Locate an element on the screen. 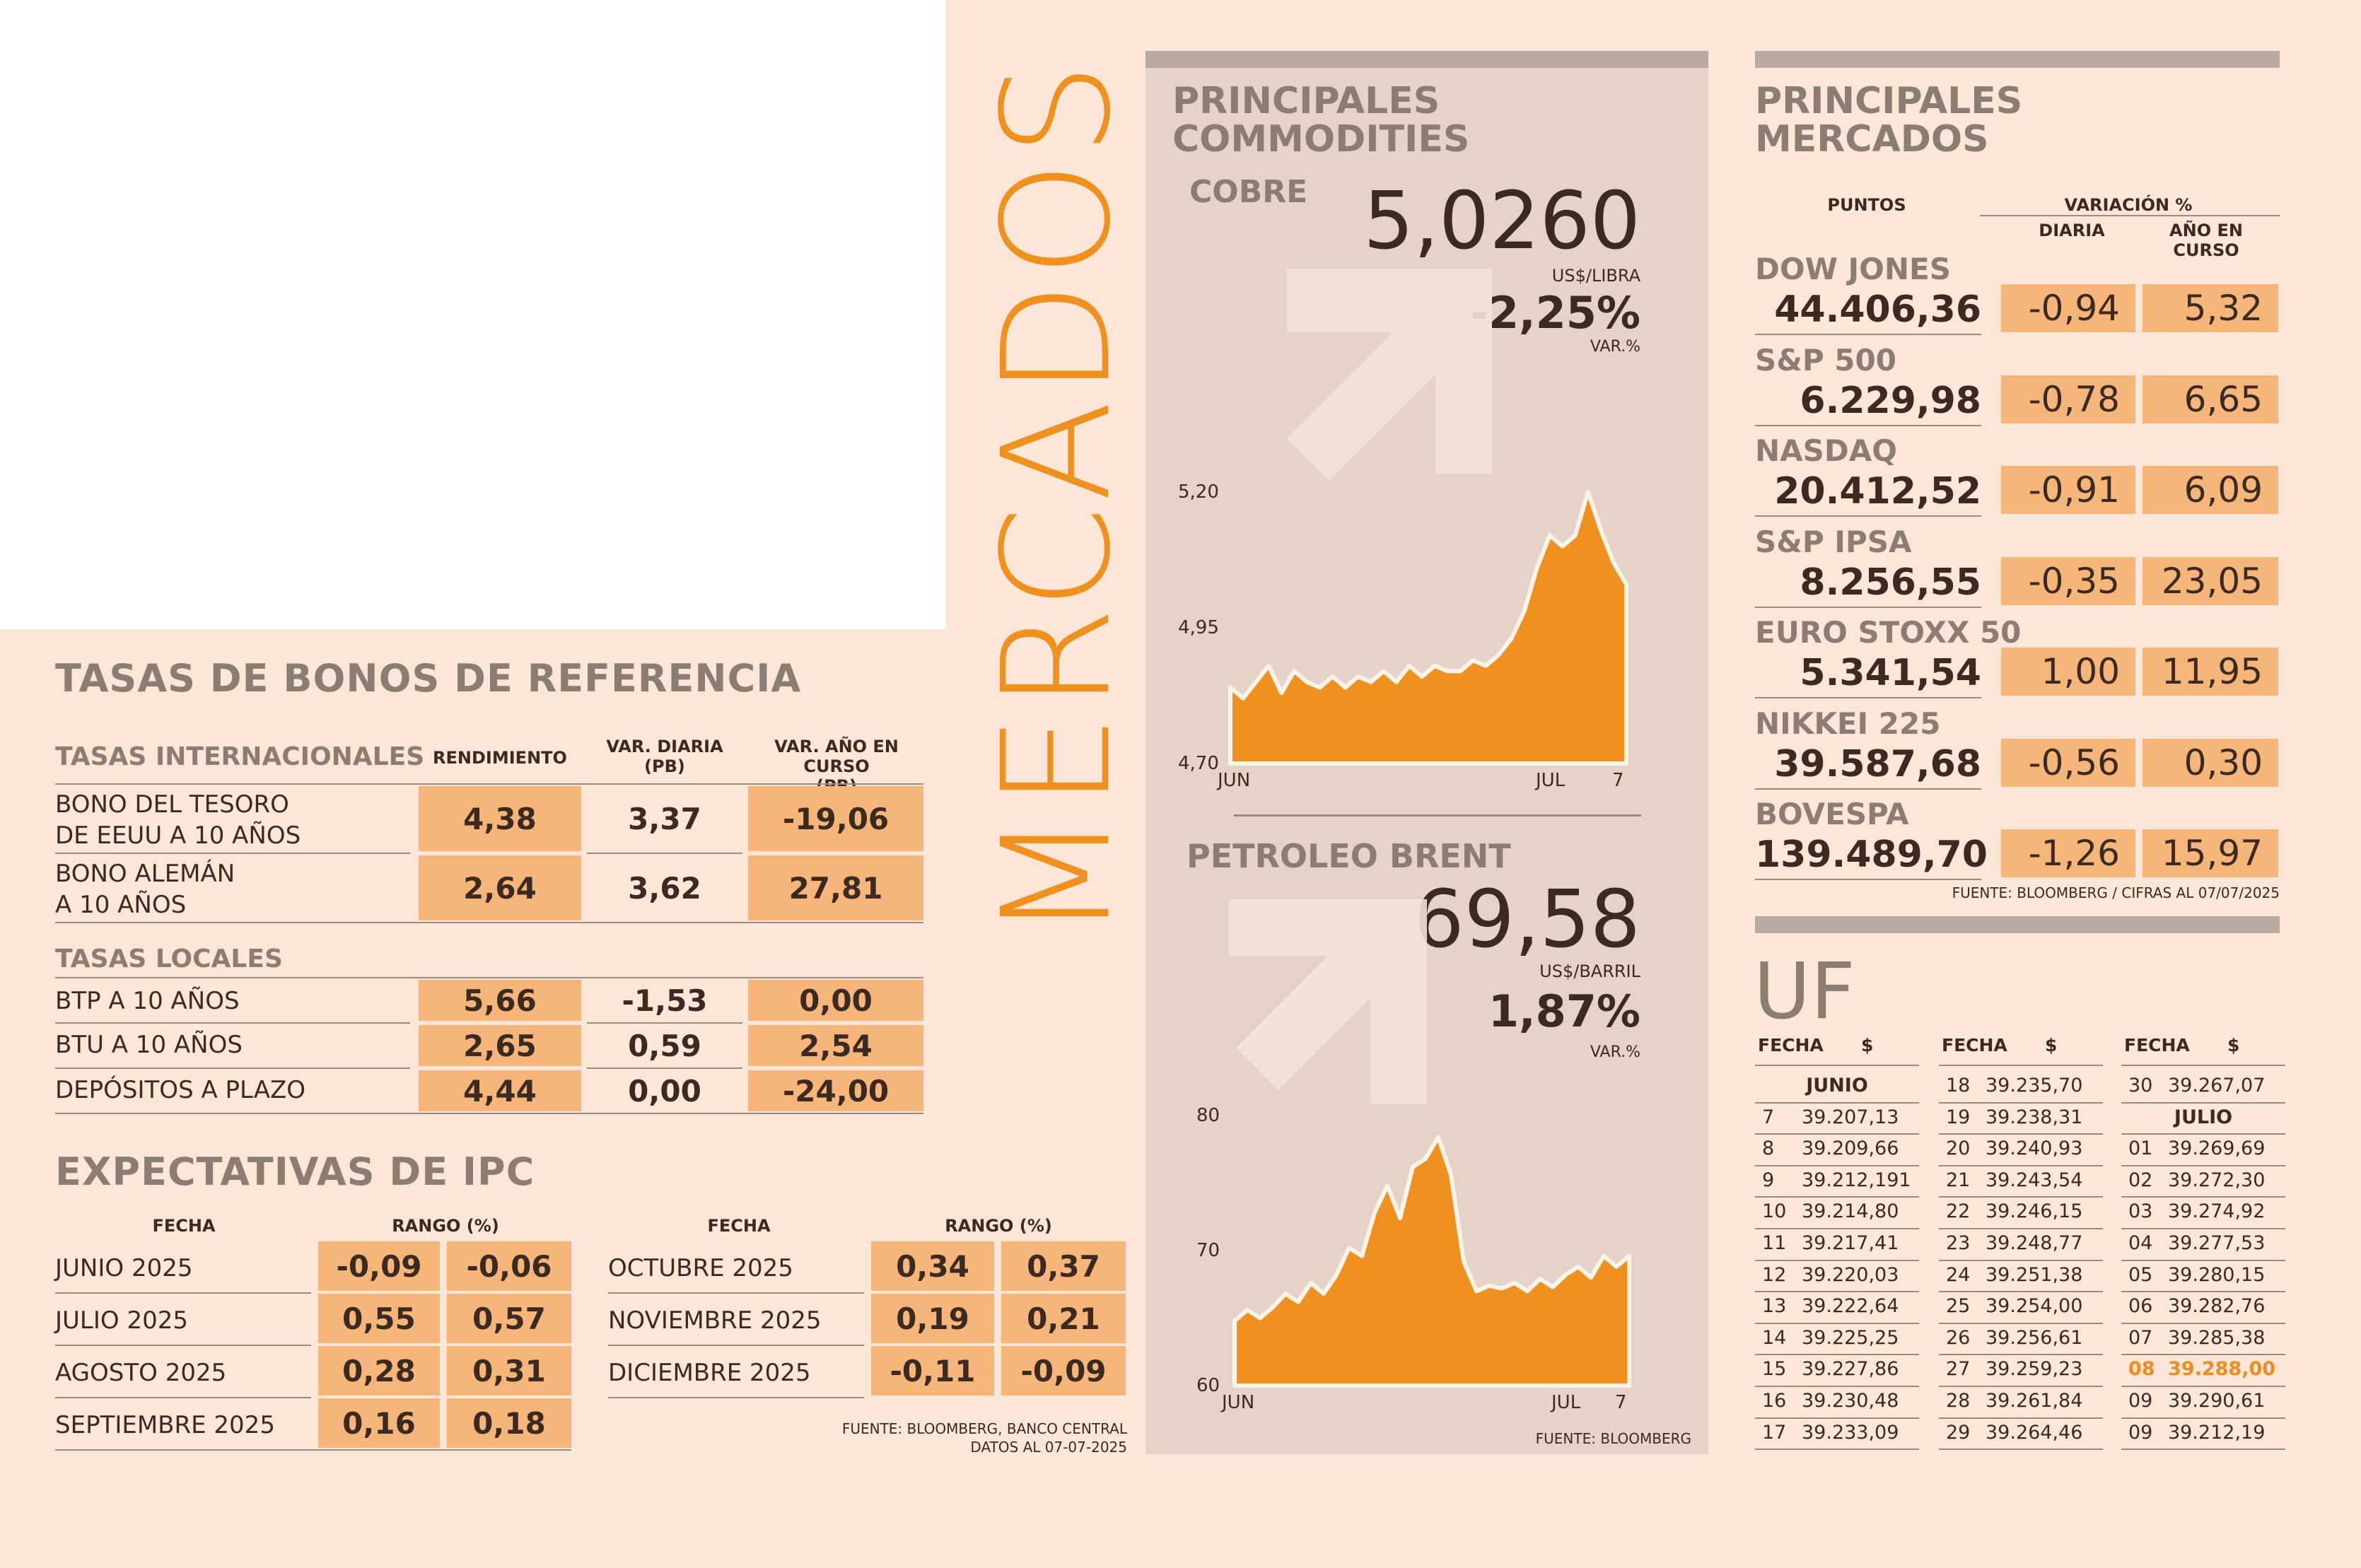 This screenshot has width=2361, height=1568. mercados-title-line: MERCADOS is located at coordinates (1872, 139).